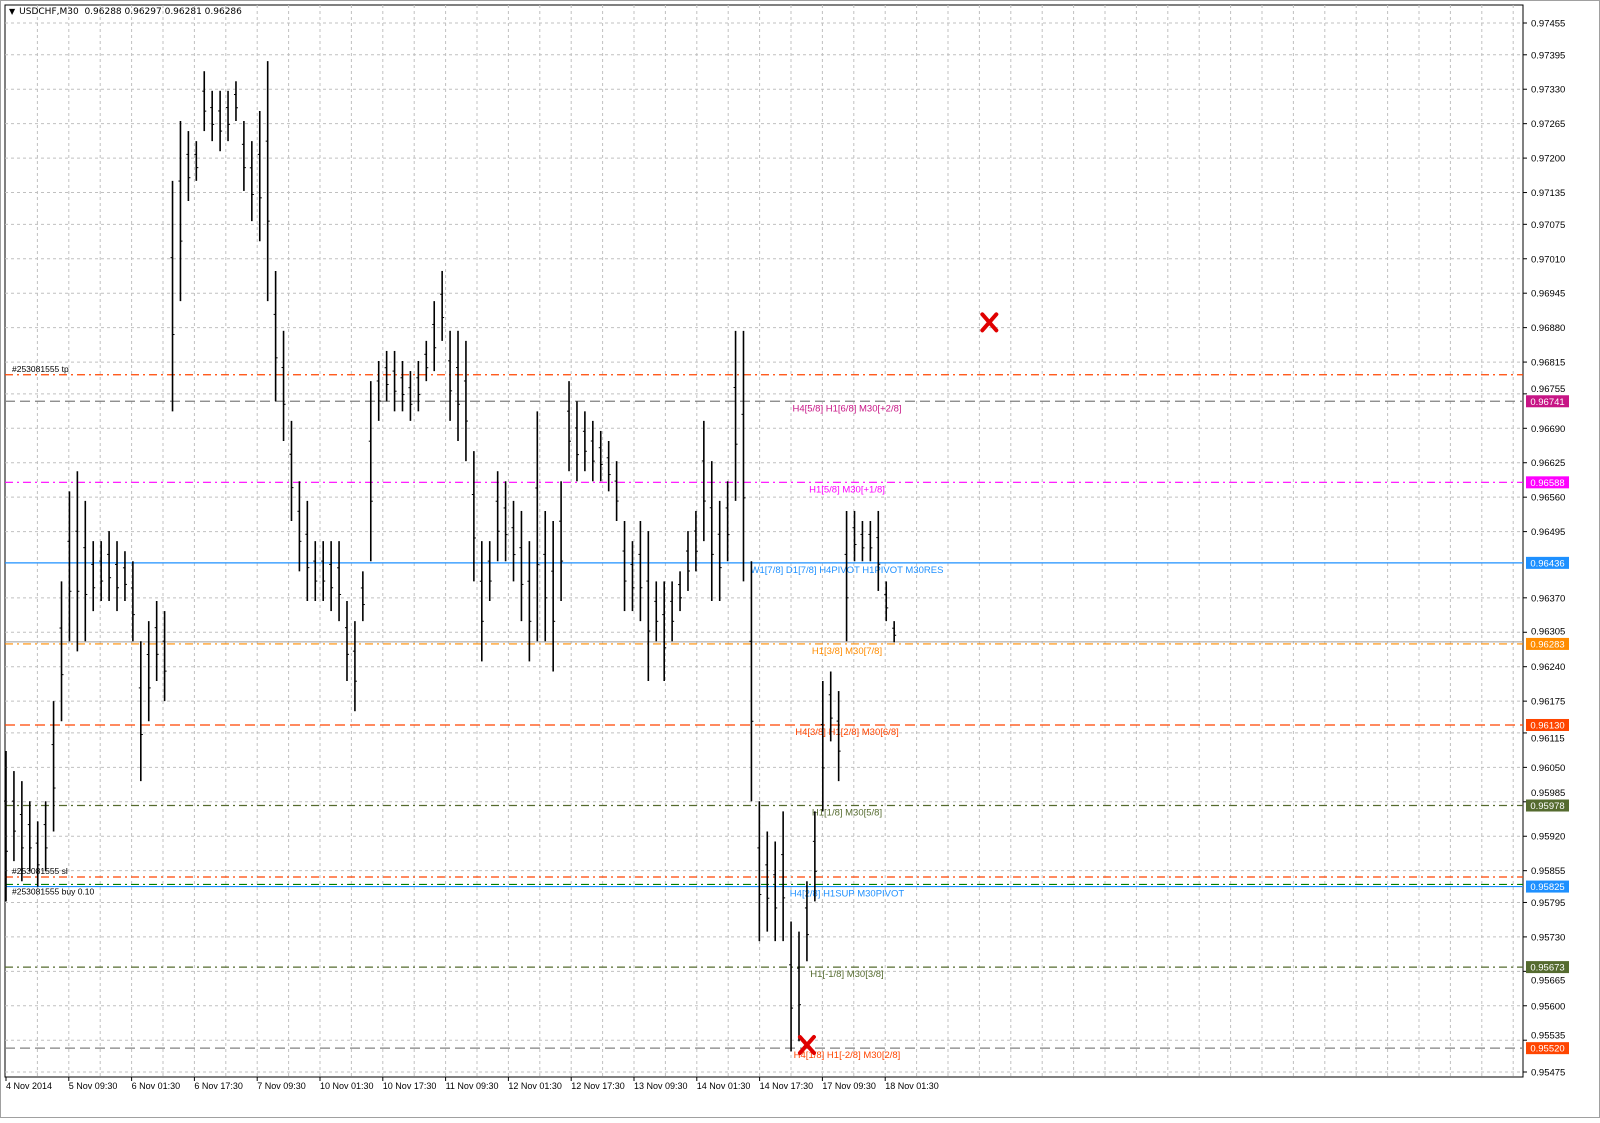  What do you see at coordinates (1548, 837) in the screenshot?
I see `y-tick-label: 0.95920` at bounding box center [1548, 837].